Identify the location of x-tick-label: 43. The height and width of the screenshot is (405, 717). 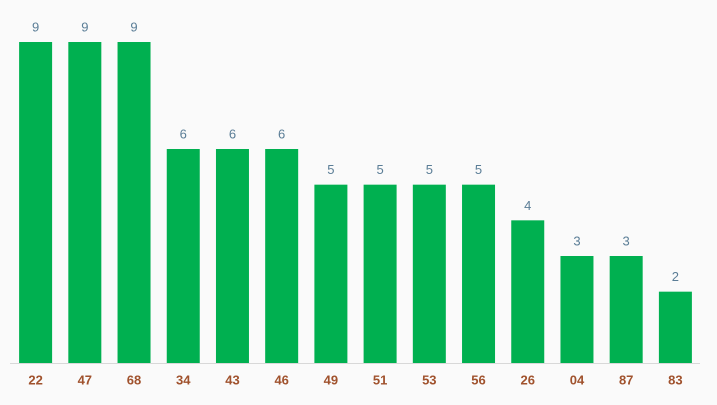
(232, 379).